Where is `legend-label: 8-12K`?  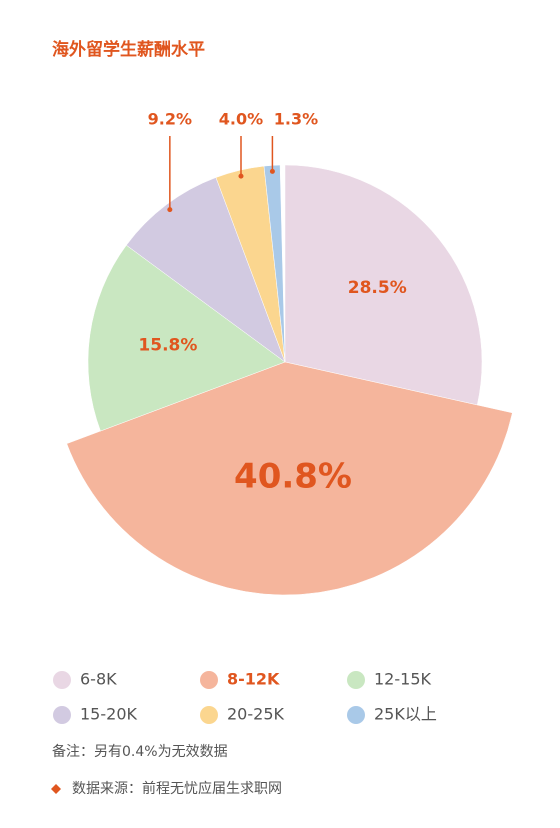 legend-label: 8-12K is located at coordinates (253, 679).